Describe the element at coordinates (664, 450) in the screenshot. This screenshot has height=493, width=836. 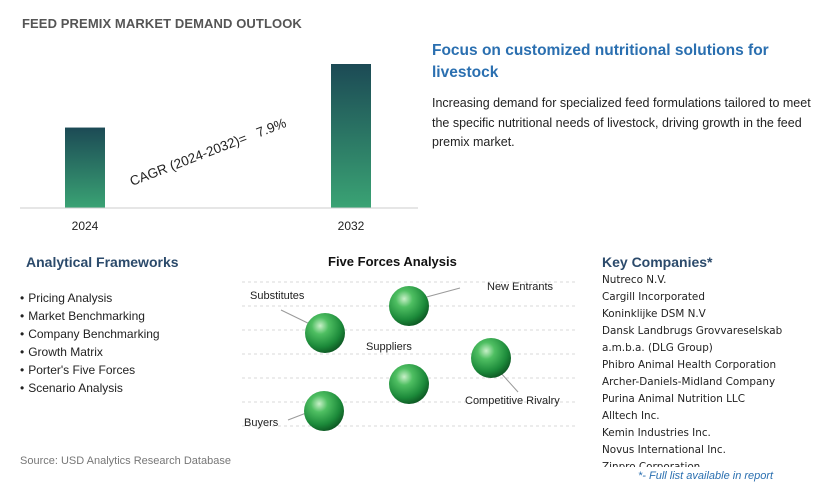
I see `list-item: Novus International Inc.` at that location.